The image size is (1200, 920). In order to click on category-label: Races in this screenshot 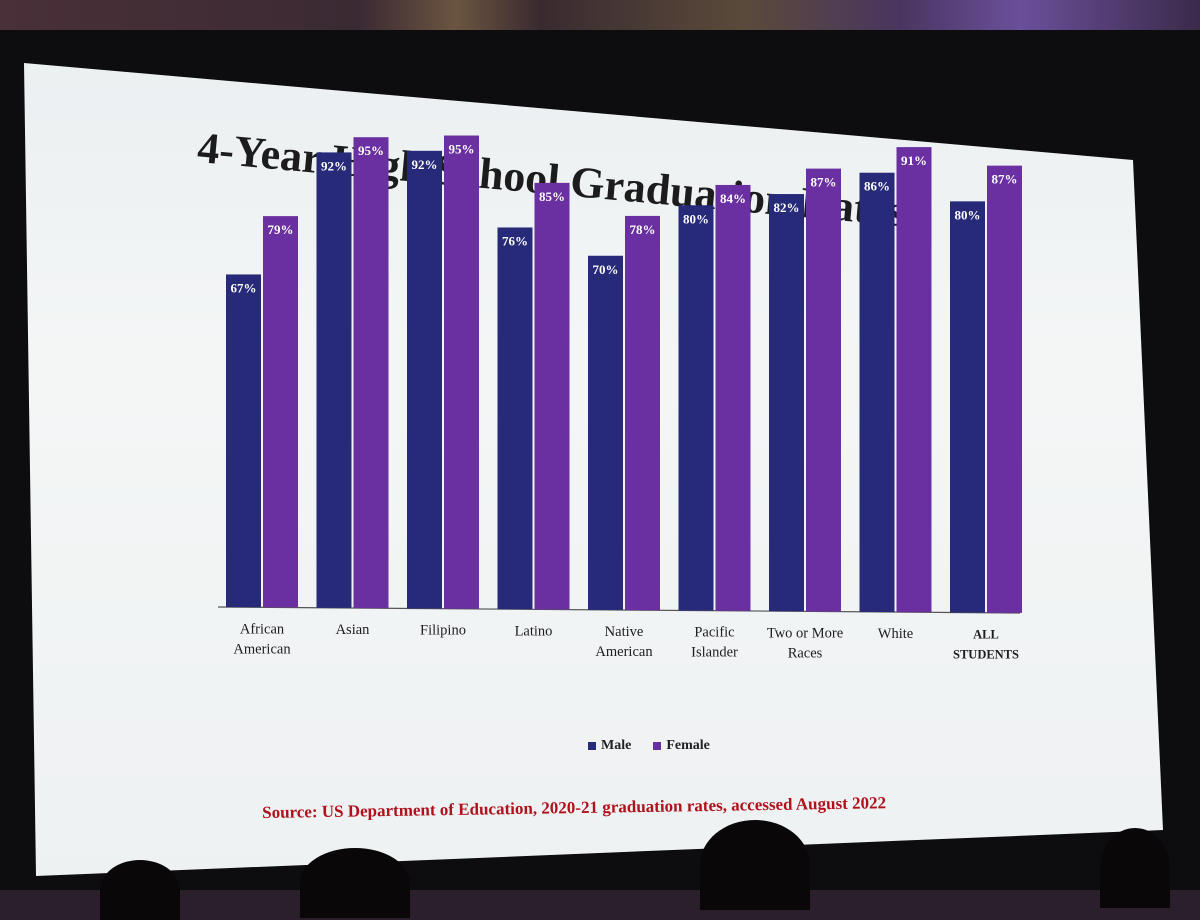, I will do `click(805, 653)`.